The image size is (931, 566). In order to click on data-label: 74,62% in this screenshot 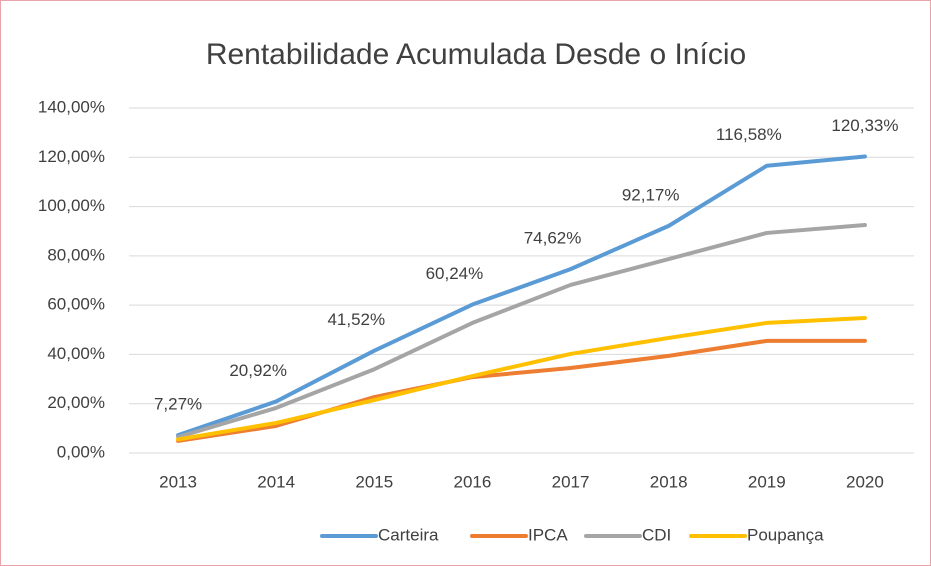, I will do `click(553, 238)`.